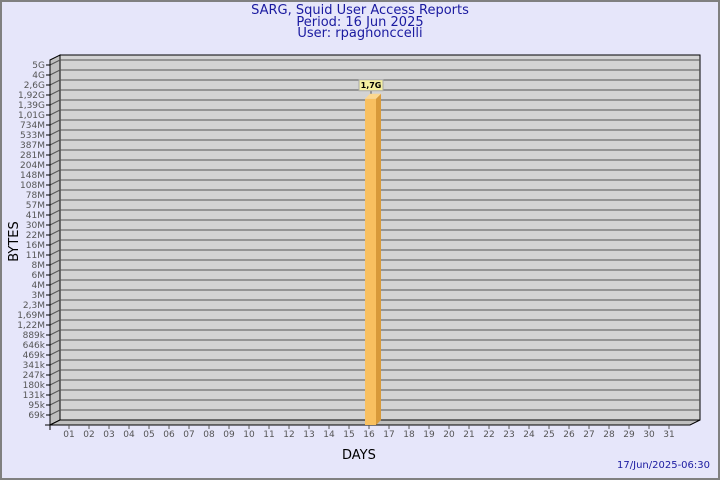 The width and height of the screenshot is (720, 480). What do you see at coordinates (360, 10) in the screenshot?
I see `chart-title: SARG, Squid User Access Reports` at bounding box center [360, 10].